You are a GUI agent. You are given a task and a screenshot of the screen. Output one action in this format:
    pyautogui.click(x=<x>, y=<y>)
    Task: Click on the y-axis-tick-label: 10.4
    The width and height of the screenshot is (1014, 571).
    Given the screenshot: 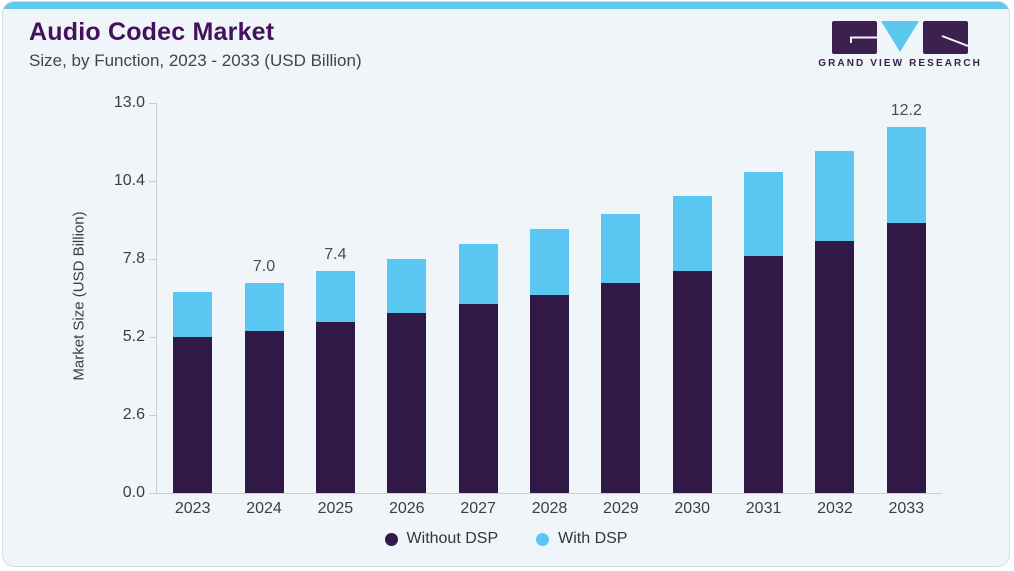 What is the action you would take?
    pyautogui.click(x=129, y=180)
    